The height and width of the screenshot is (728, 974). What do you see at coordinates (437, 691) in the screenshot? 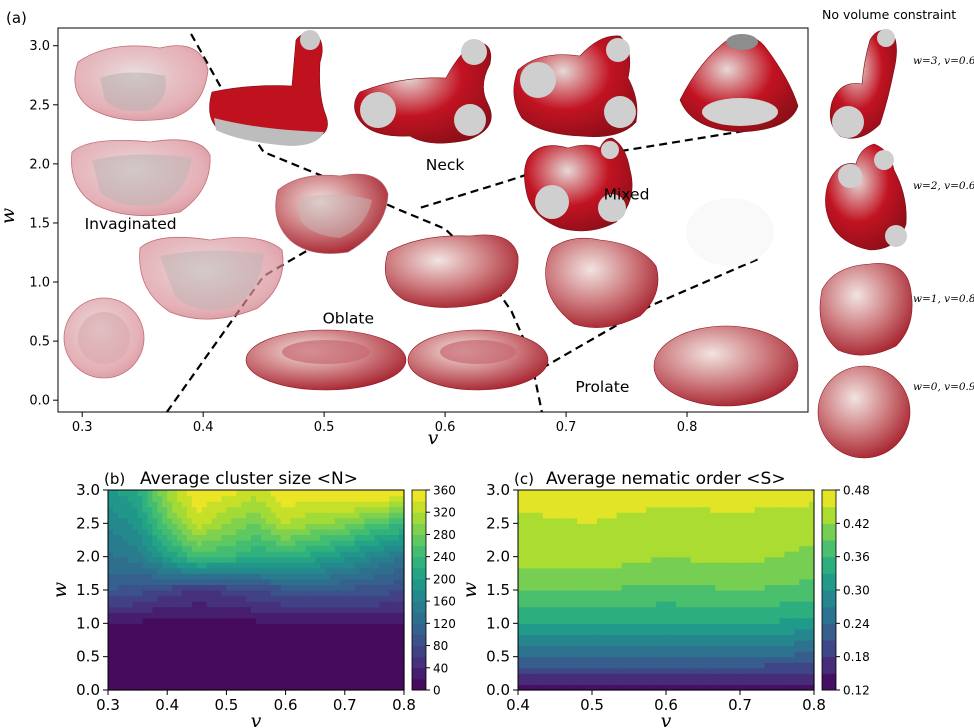
I see `panel-b-colorbar-tick-label-0: 0` at bounding box center [437, 691].